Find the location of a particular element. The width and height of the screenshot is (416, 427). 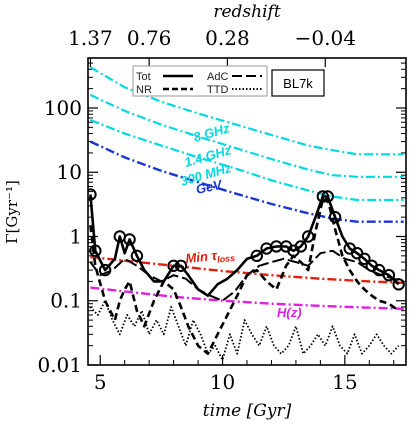

legend: Tot AdC NR TTD is located at coordinates (200, 81).